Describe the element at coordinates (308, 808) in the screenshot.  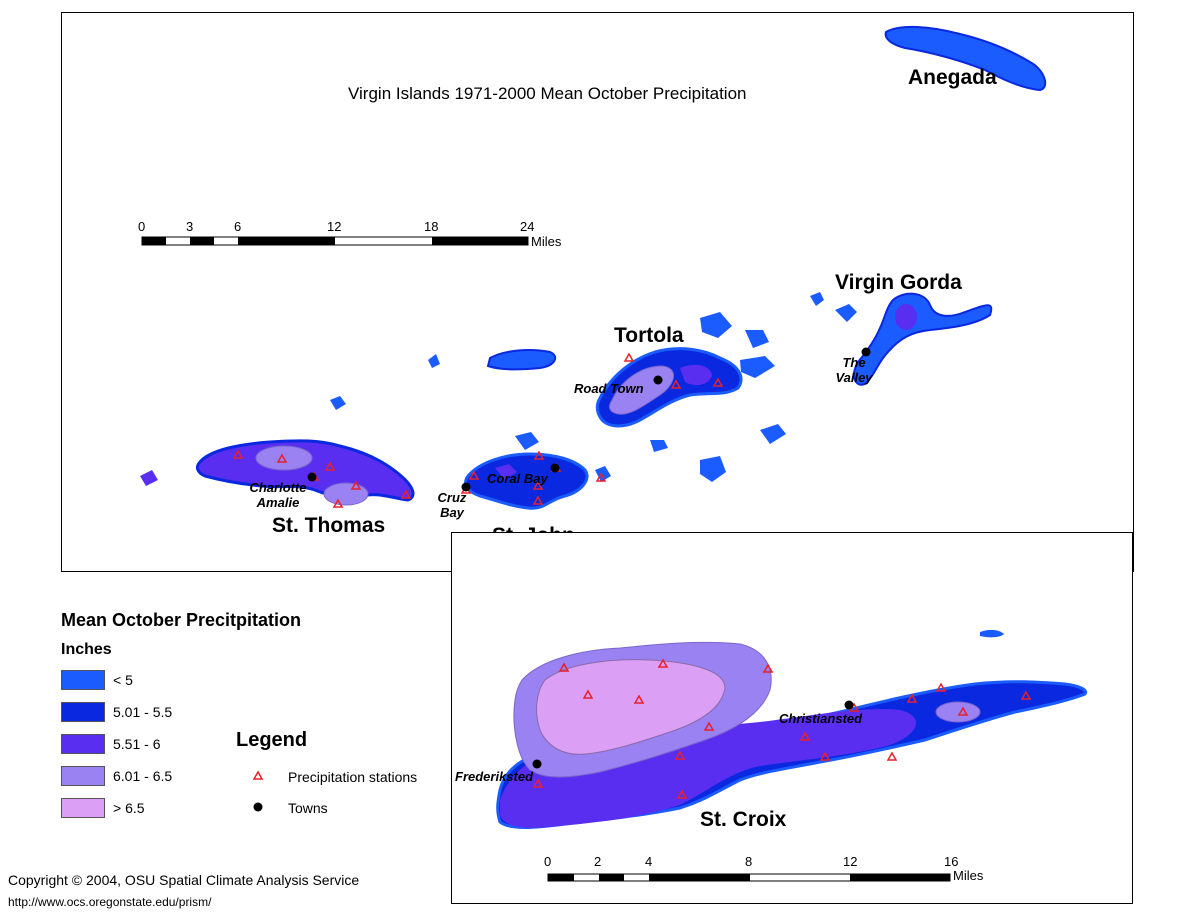
I see `legend-label-towns: Towns` at that location.